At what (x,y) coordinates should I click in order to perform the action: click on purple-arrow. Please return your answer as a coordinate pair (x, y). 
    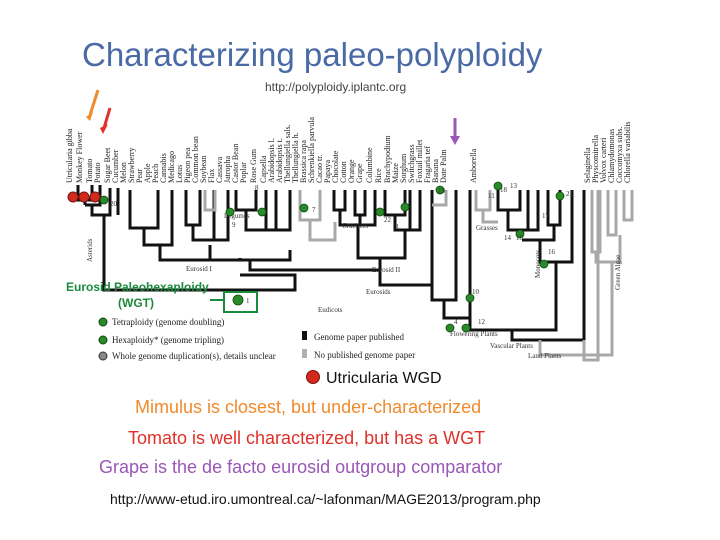
    Looking at the image, I should click on (455, 131).